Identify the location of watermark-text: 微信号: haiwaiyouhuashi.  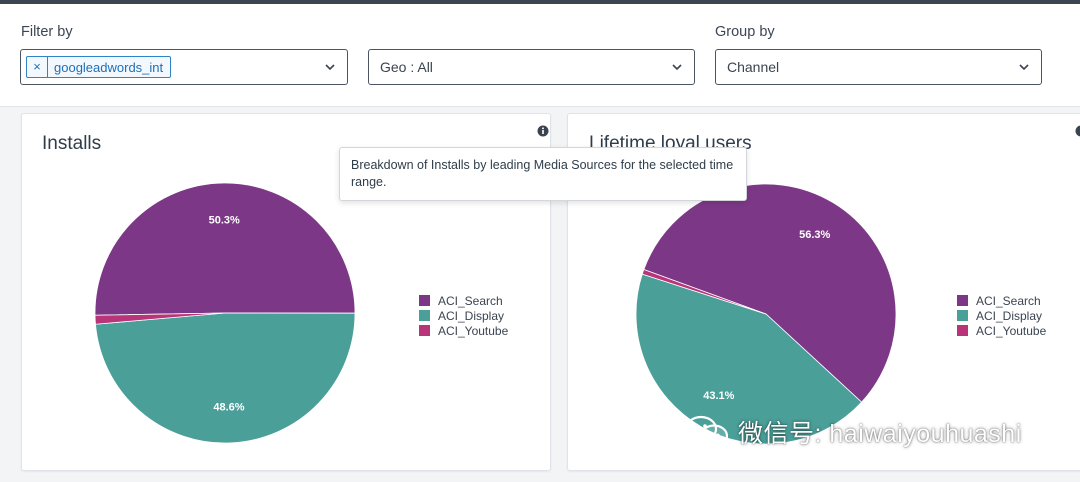
(880, 434).